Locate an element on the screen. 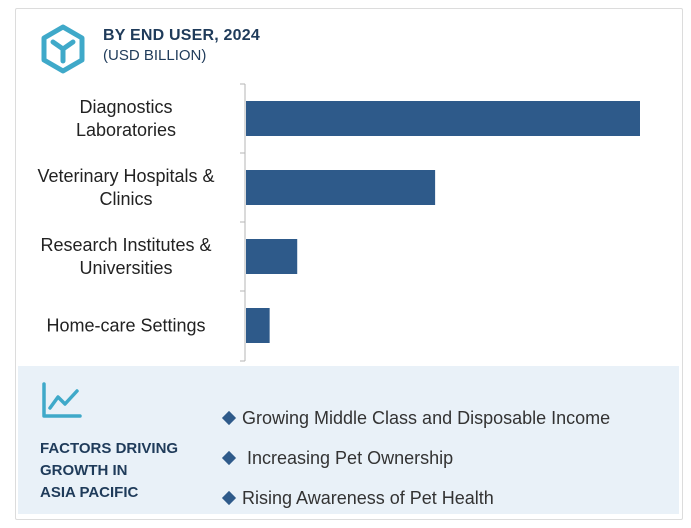 The image size is (691, 528). factors-title: FACTORS DRIVING GROWTH IN ASIA PACIFIC is located at coordinates (125, 471).